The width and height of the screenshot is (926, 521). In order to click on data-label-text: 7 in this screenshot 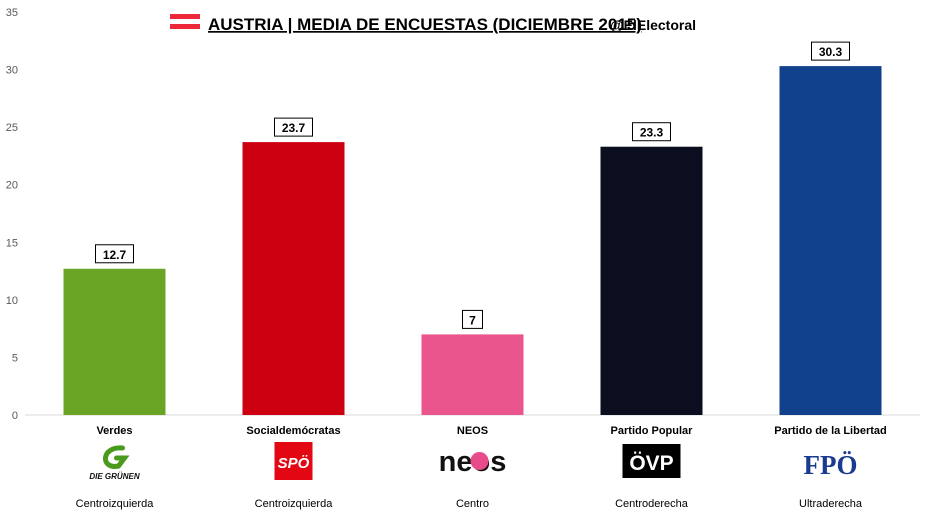, I will do `click(472, 320)`.